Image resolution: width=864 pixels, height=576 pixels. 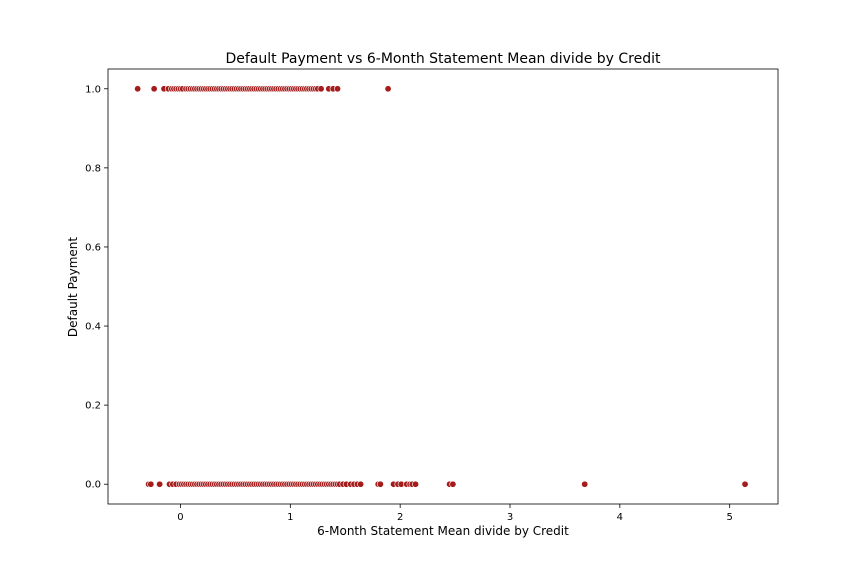 What do you see at coordinates (455, 513) in the screenshot?
I see `x-axis: 0 1 2 3 4 5` at bounding box center [455, 513].